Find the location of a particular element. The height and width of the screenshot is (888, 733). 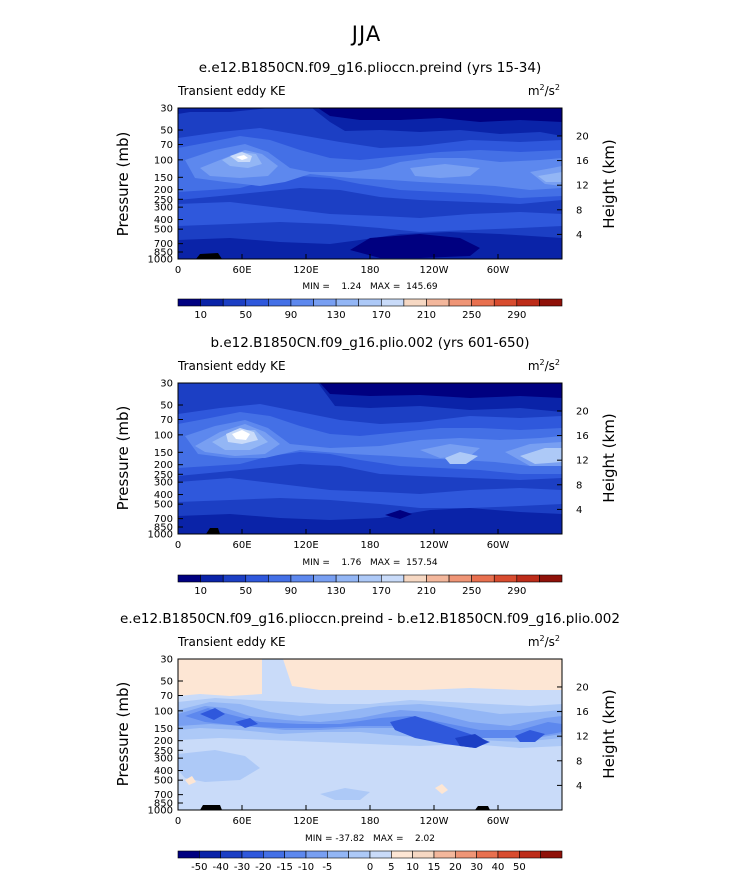

colorbar-label: -40 is located at coordinates (220, 867).